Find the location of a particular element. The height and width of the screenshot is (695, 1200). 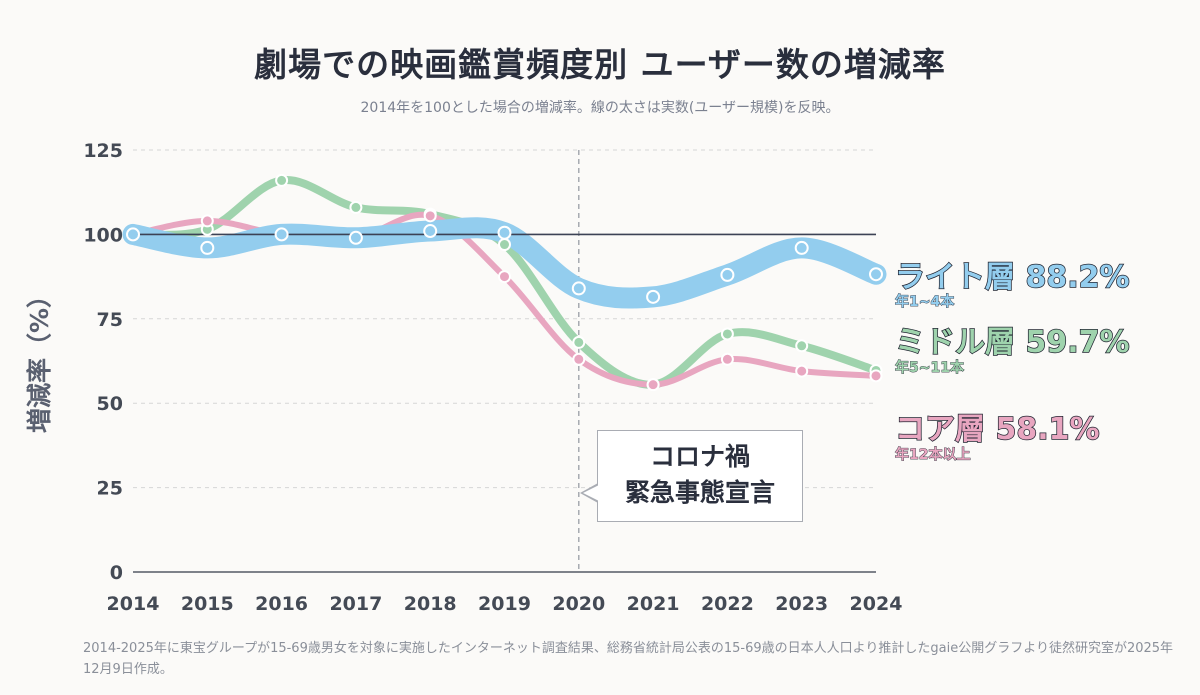

label-core-value: 58.1% is located at coordinates (1048, 429).